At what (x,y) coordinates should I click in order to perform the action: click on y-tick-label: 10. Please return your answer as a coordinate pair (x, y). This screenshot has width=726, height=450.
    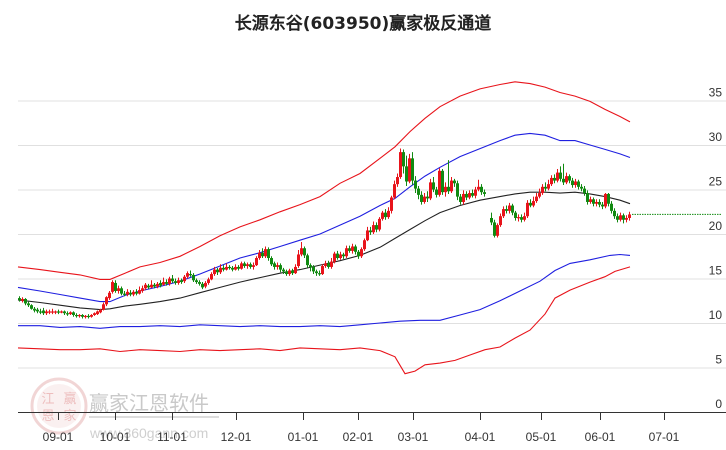
    Looking at the image, I should click on (716, 315).